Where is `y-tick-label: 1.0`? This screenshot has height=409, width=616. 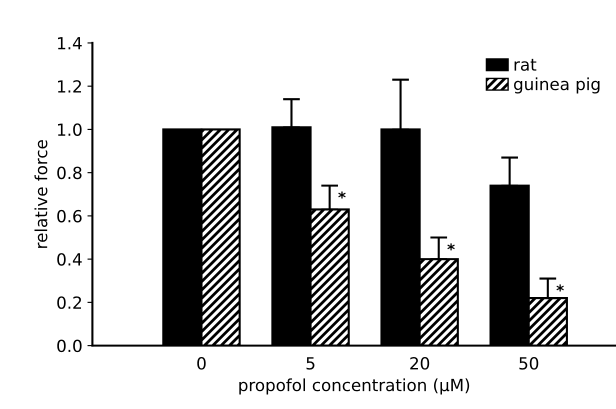
y-tick-label: 1.0 is located at coordinates (70, 129).